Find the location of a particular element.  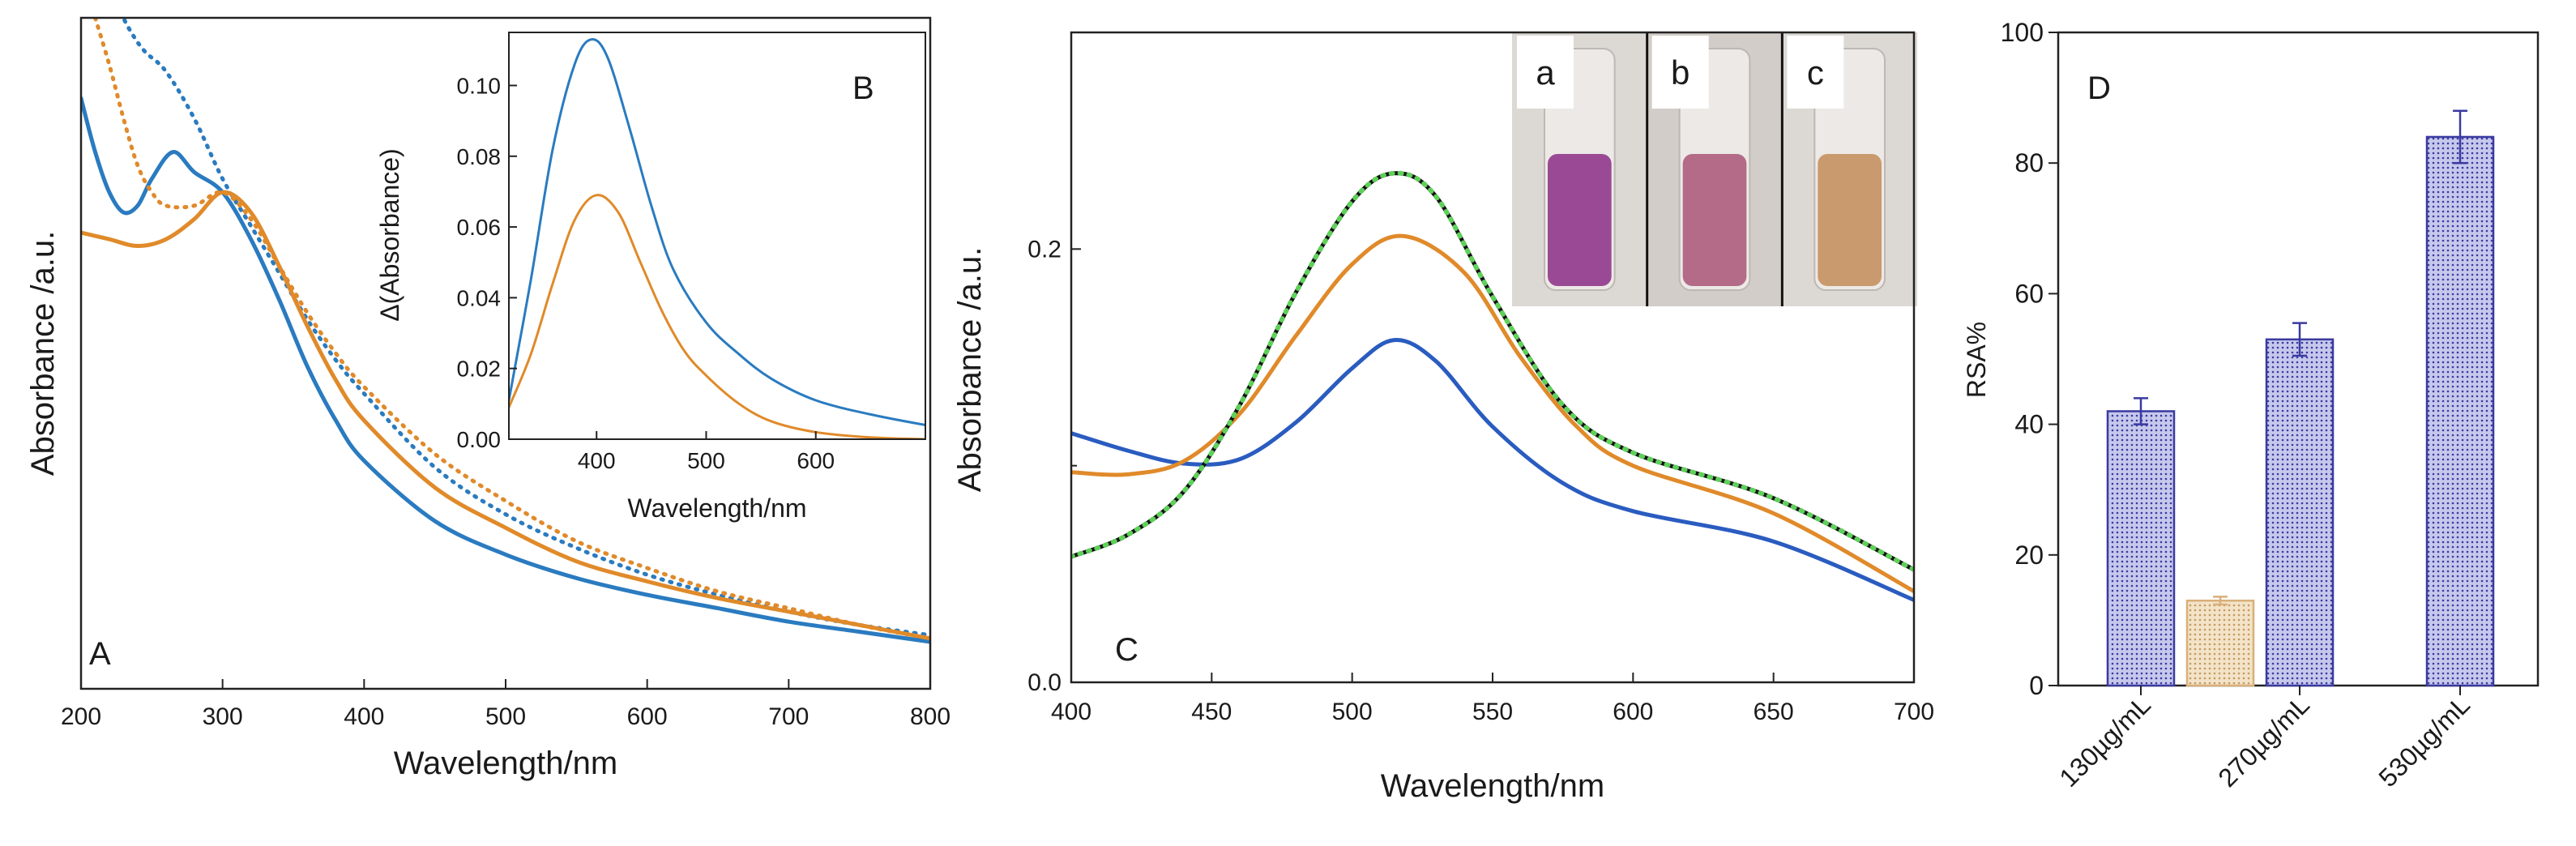

panel-c-ylabel: Absorbance /a.u. is located at coordinates (970, 369).